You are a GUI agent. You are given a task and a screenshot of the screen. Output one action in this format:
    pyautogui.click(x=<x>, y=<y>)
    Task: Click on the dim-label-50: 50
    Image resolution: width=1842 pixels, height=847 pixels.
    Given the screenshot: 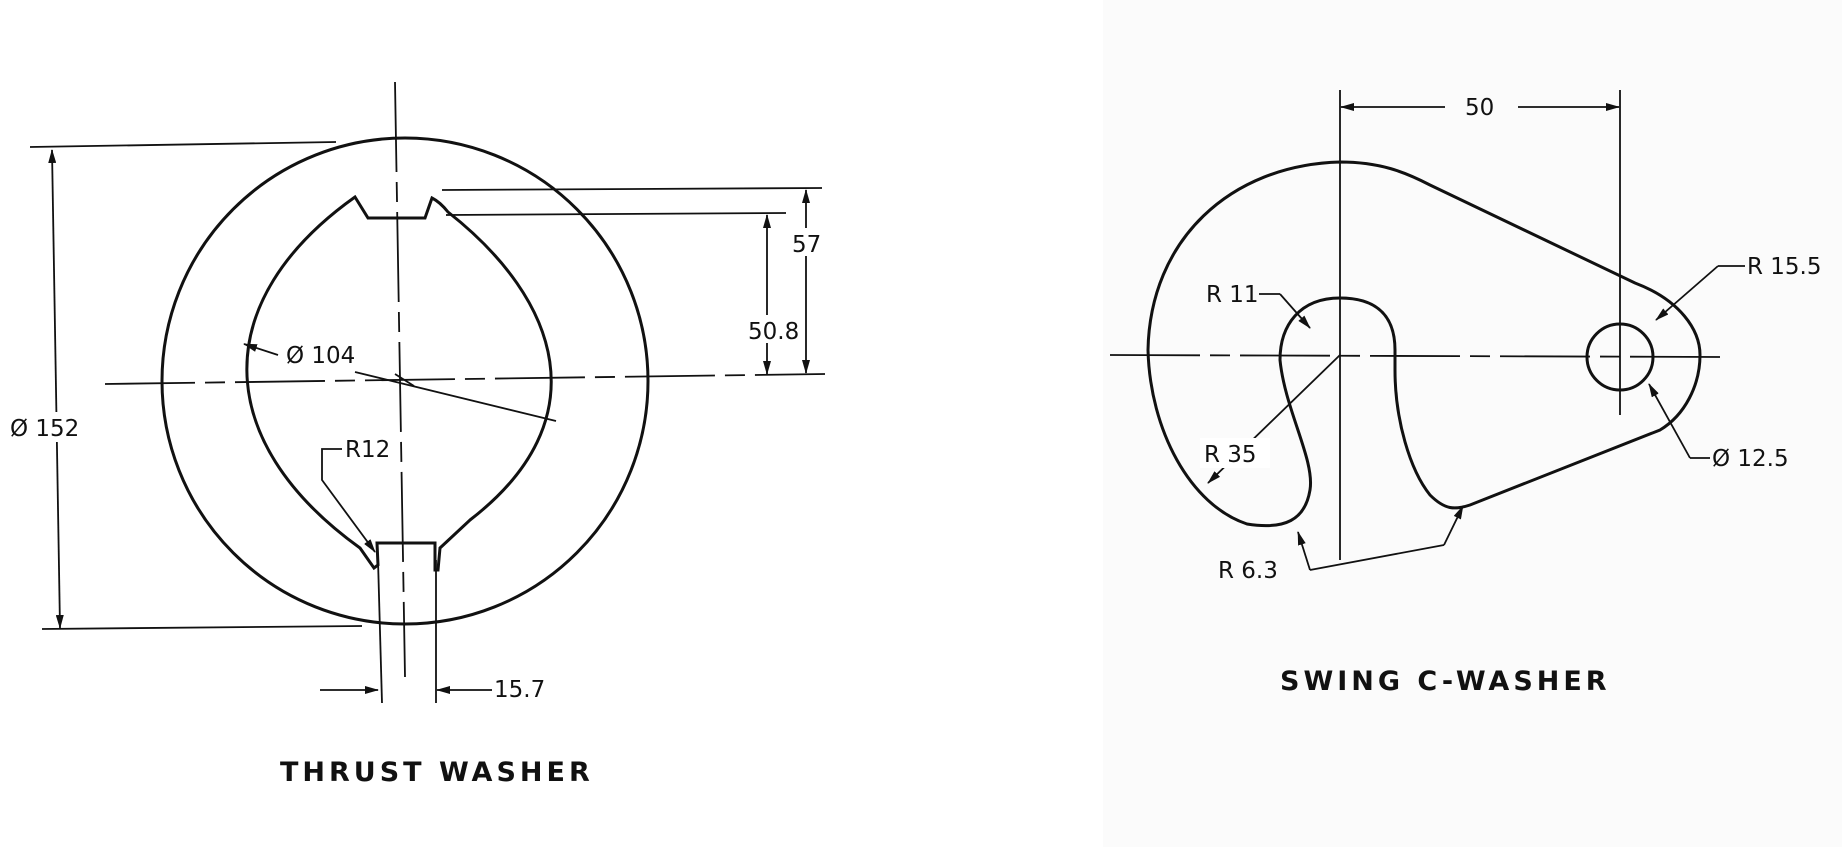 What is the action you would take?
    pyautogui.click(x=1479, y=108)
    